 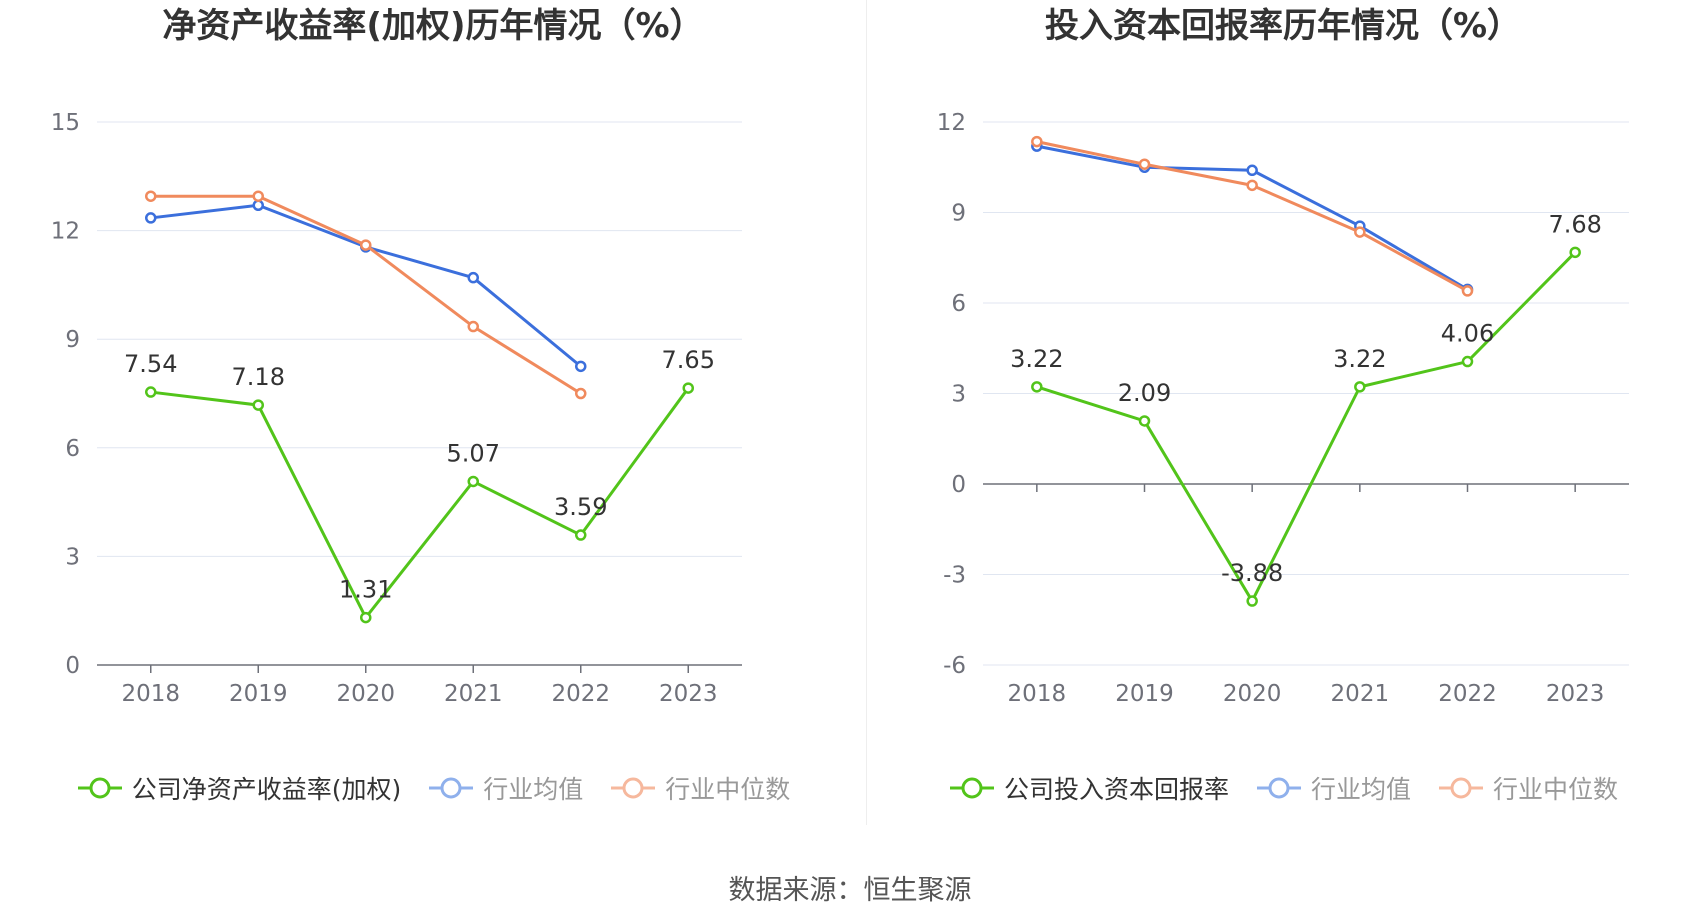 What do you see at coordinates (866, 412) in the screenshot?
I see `panel-divider` at bounding box center [866, 412].